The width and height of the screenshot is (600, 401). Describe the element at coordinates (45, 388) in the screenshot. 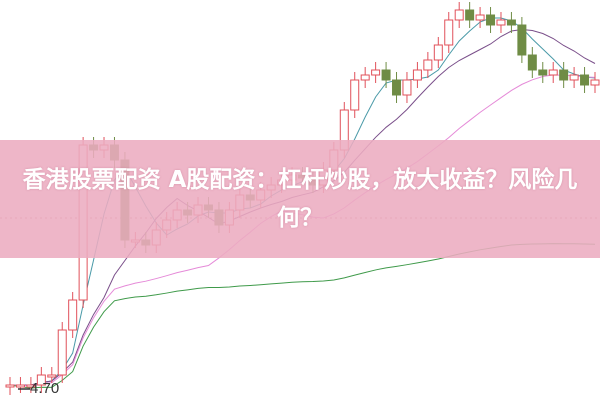

I see `price-label: 4.70` at that location.